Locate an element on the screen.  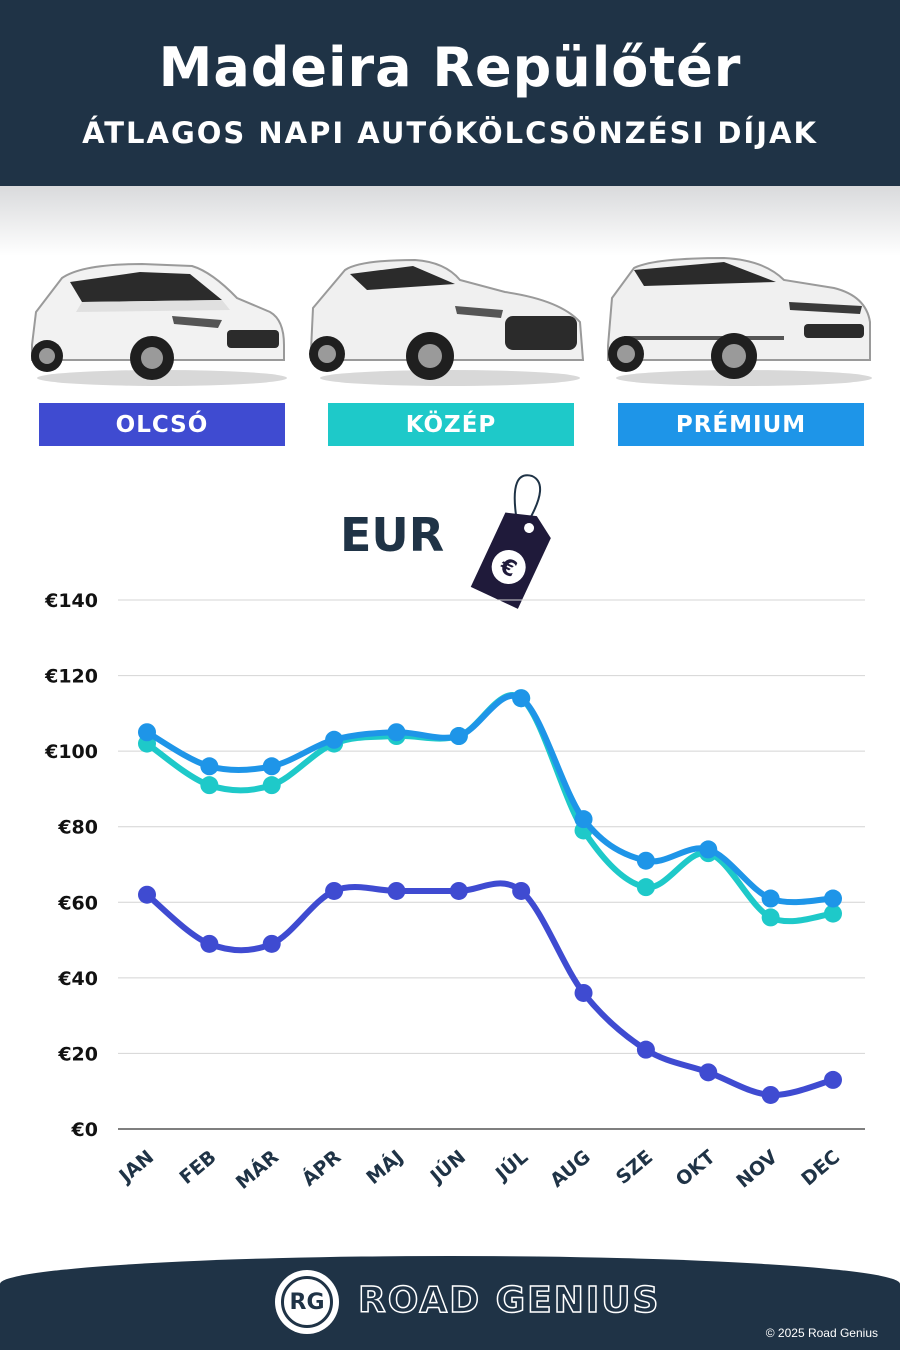
x-axis-ticks: JAN FEB MÁR ÁPR MÁJ JÚN JÚL AUG SZE OKT NOV DEC is located at coordinates (479, 1168).